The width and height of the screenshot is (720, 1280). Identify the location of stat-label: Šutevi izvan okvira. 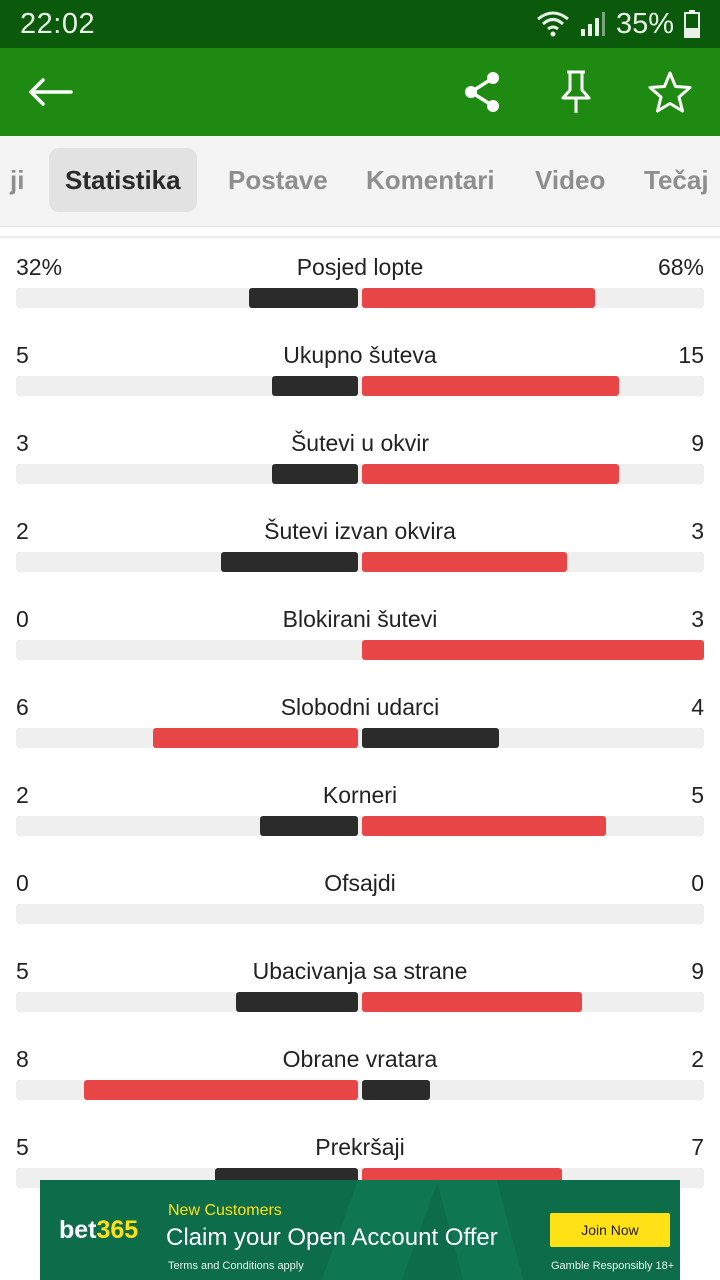
(360, 531).